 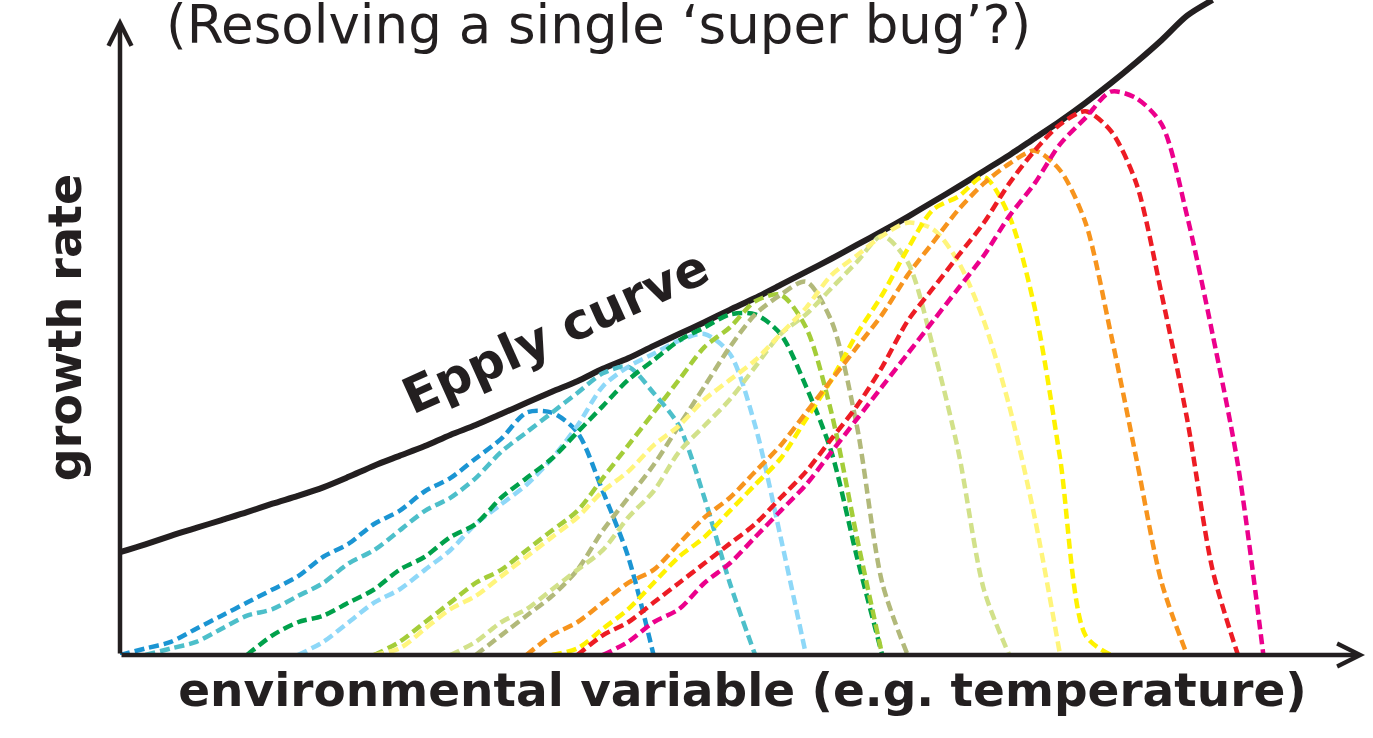 I want to click on y-axis-title: growth rate, so click(x=65, y=327).